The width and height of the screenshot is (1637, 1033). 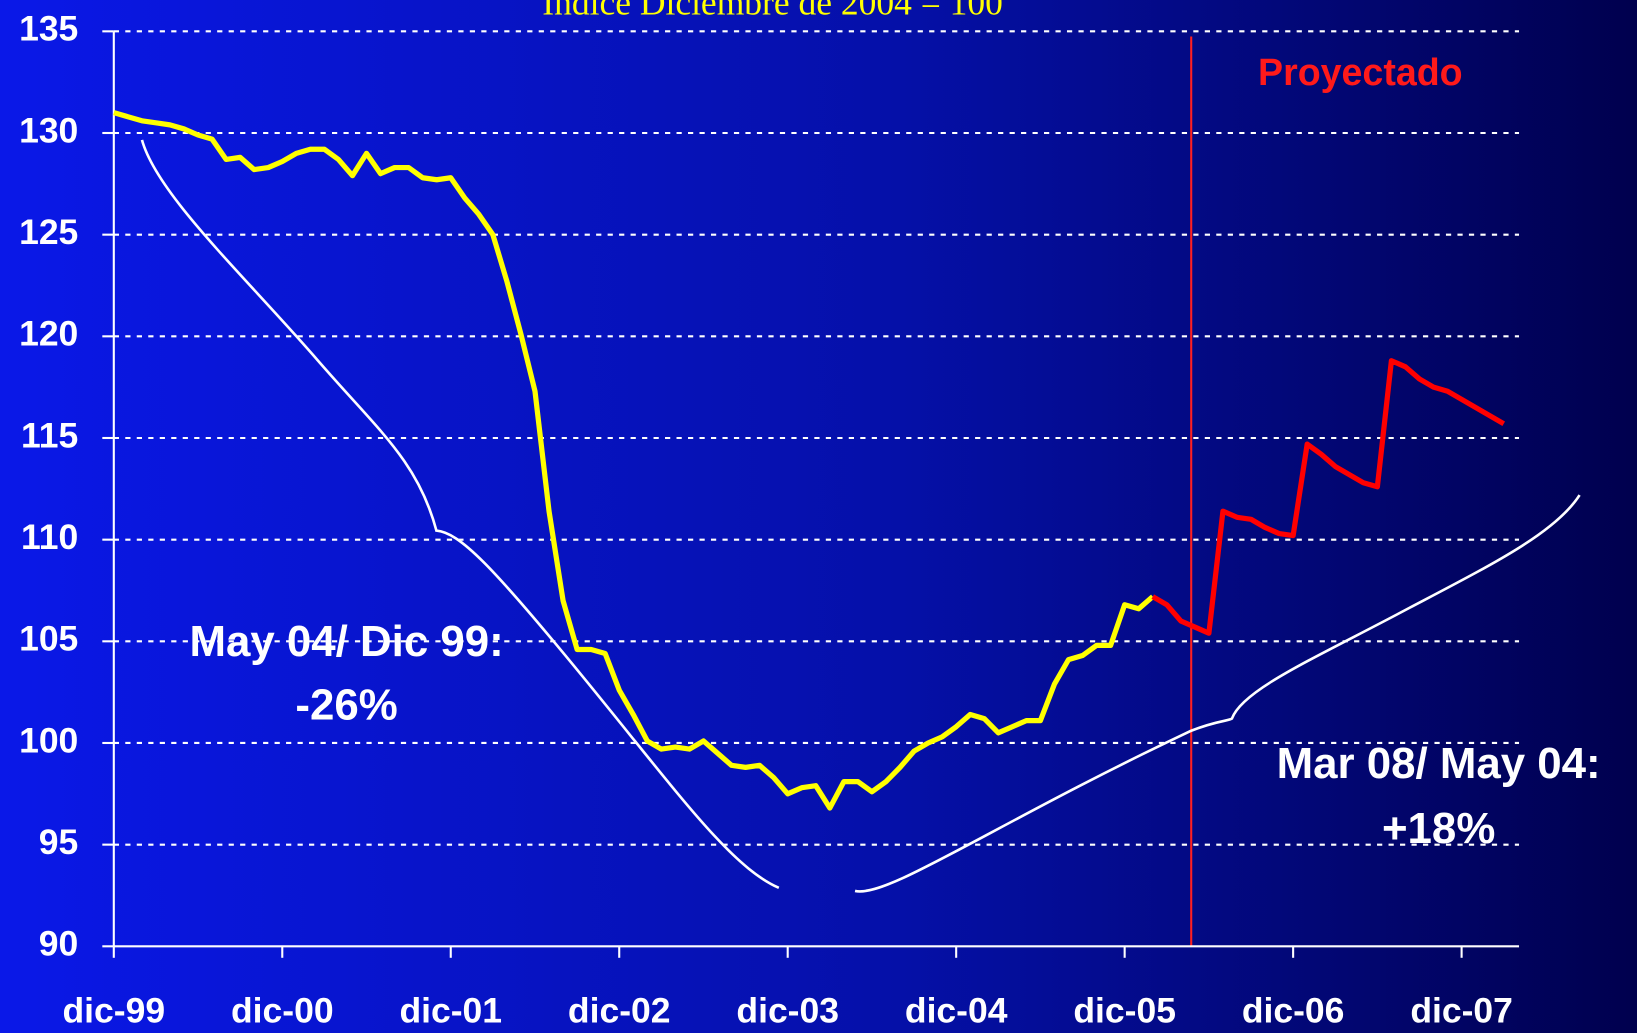 I want to click on y-tick-label: 115, so click(x=49, y=435).